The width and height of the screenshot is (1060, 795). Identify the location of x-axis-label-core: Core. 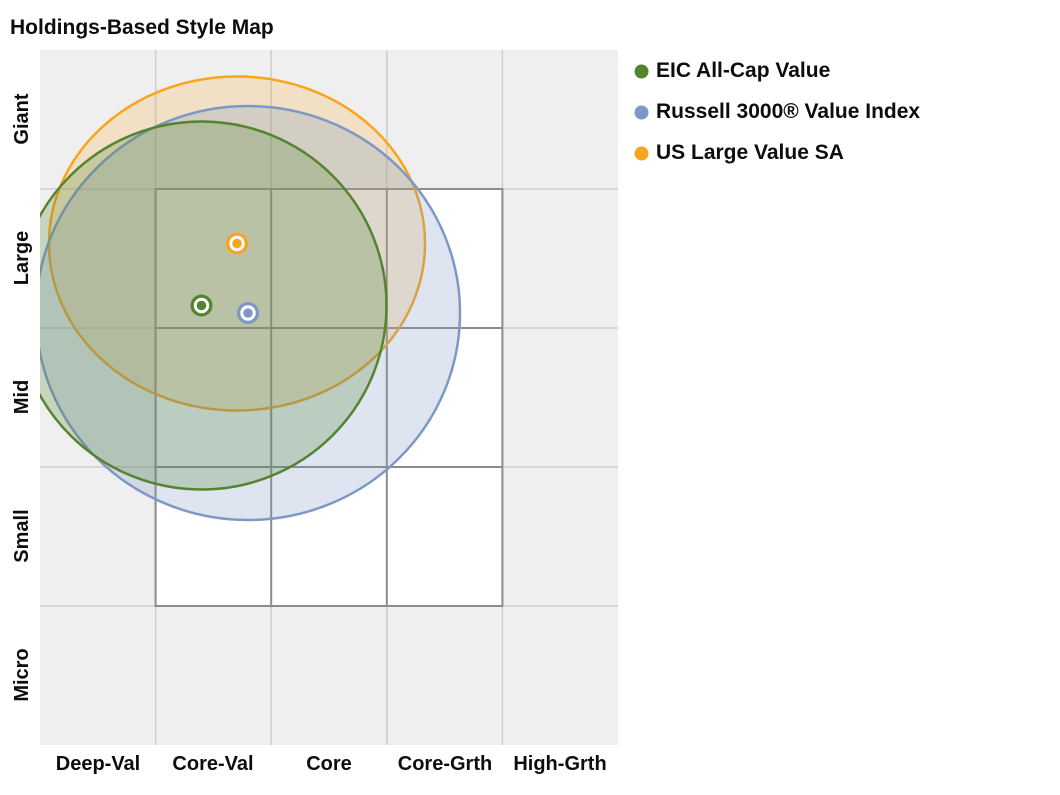
(329, 764).